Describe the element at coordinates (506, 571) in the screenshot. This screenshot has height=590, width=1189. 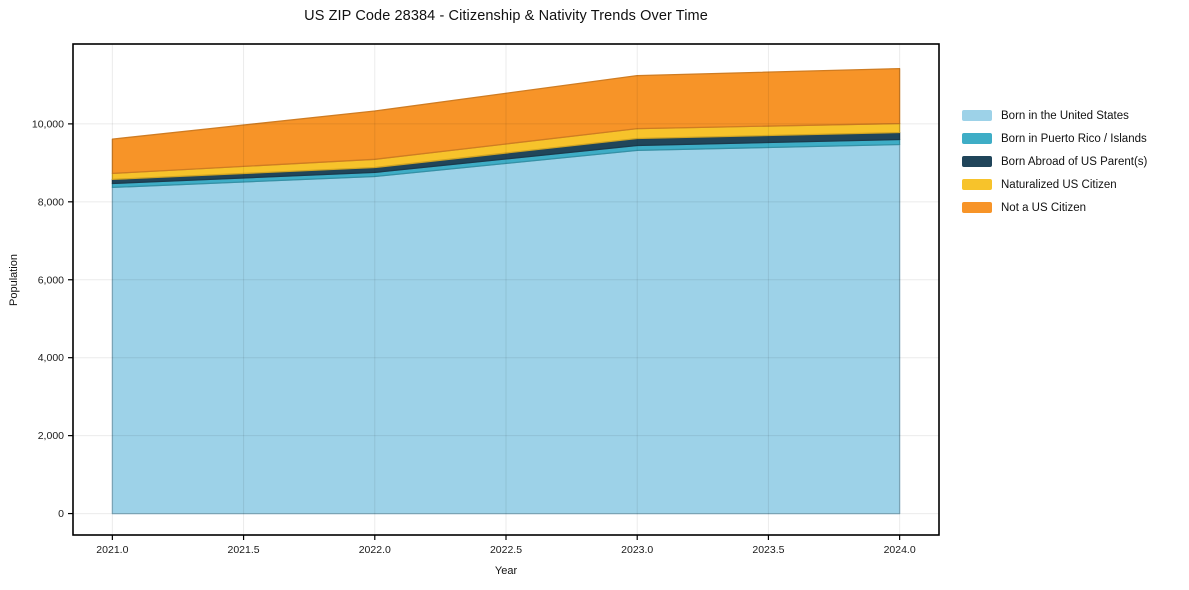
I see `x-axis-label: Year` at that location.